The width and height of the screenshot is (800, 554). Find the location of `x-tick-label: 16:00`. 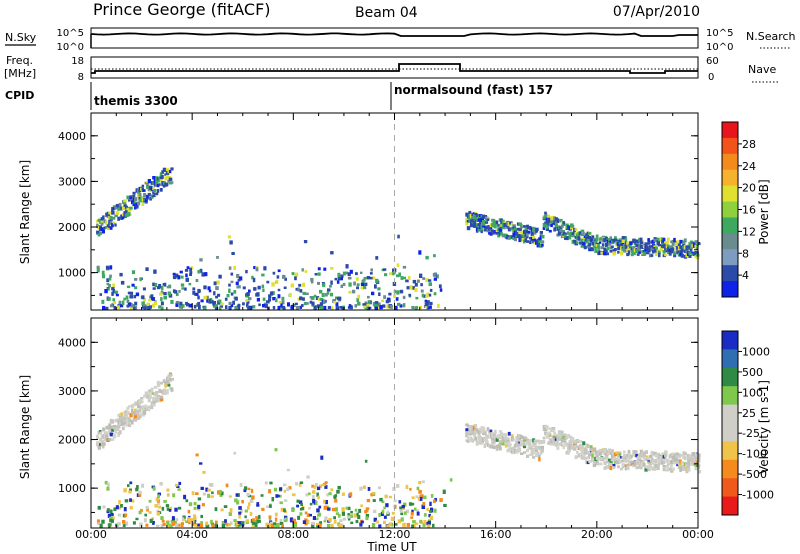

x-tick-label: 16:00 is located at coordinates (496, 534).